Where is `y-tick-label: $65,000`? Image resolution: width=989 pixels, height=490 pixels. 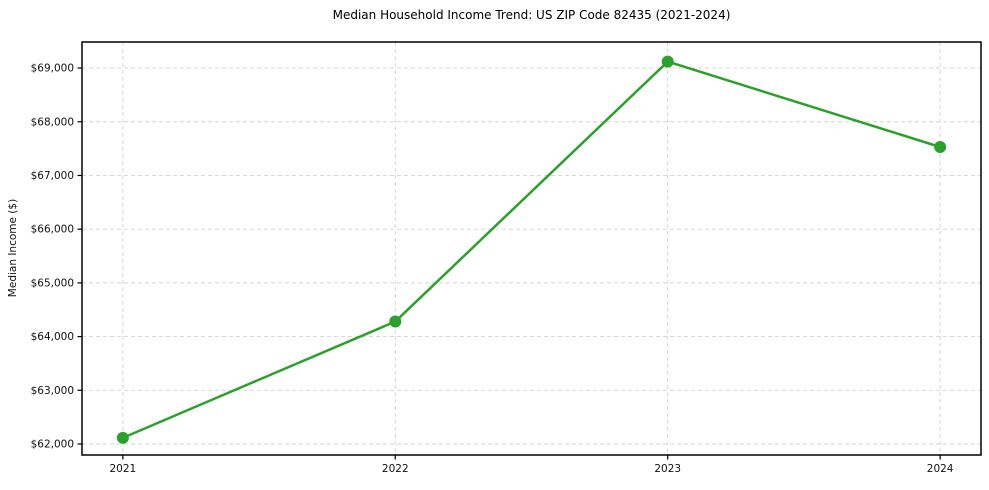
y-tick-label: $65,000 is located at coordinates (52, 283).